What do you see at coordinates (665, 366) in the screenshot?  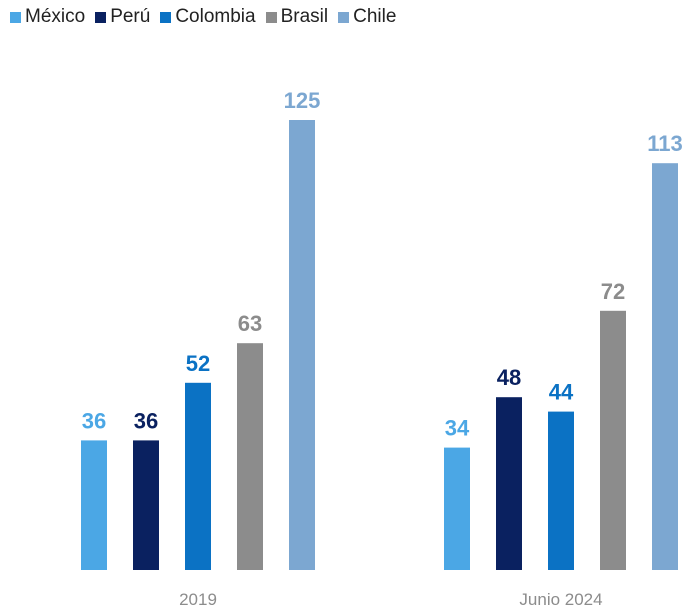 I see `bar-chile-junio-2024` at bounding box center [665, 366].